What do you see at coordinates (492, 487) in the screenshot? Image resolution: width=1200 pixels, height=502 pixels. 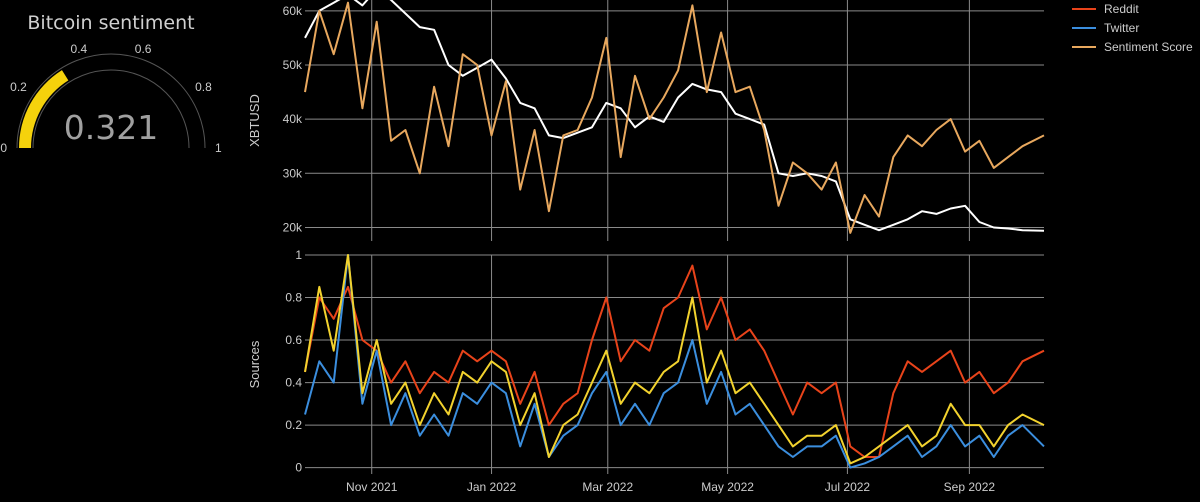 I see `x-tick-label: Jan 2022` at bounding box center [492, 487].